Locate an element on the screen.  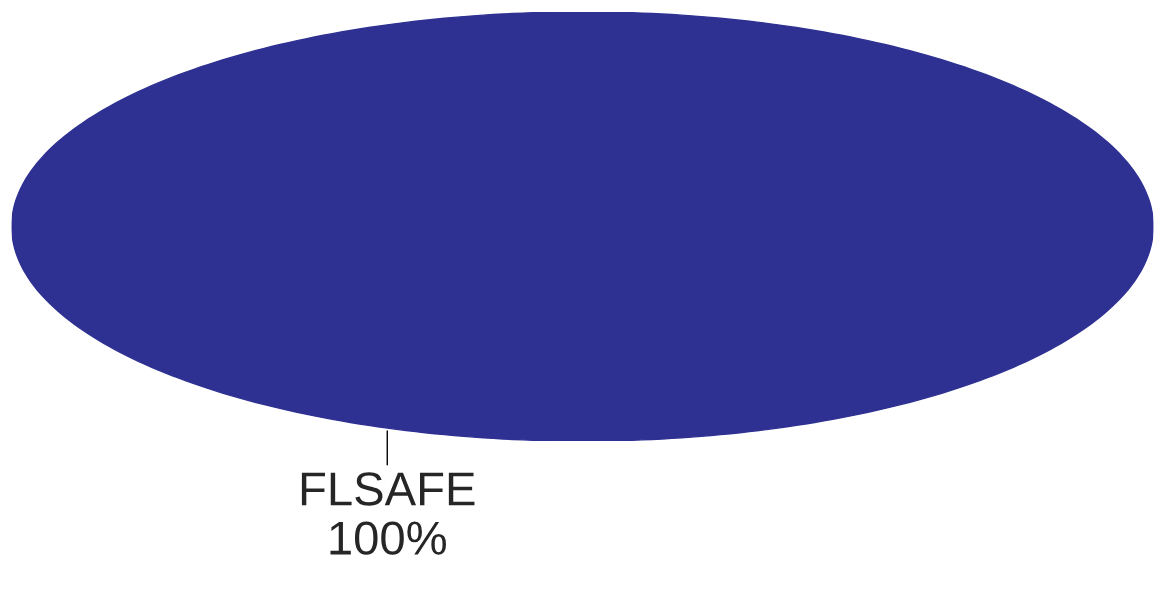
slice-label: FLSAFE is located at coordinates (388, 489).